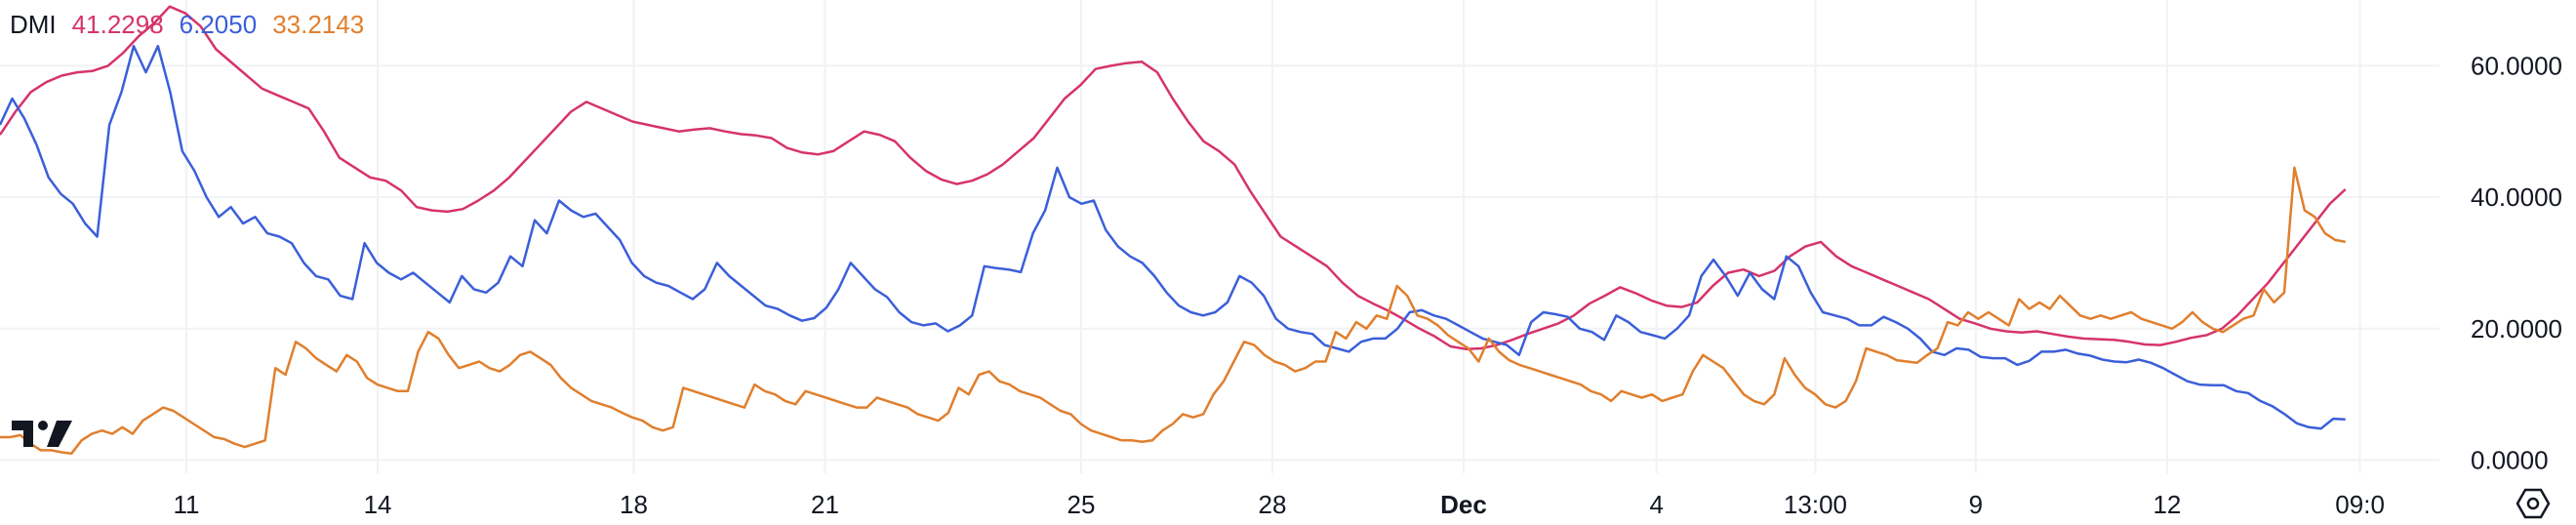  What do you see at coordinates (2516, 328) in the screenshot?
I see `y-tick-label: 20.0000` at bounding box center [2516, 328].